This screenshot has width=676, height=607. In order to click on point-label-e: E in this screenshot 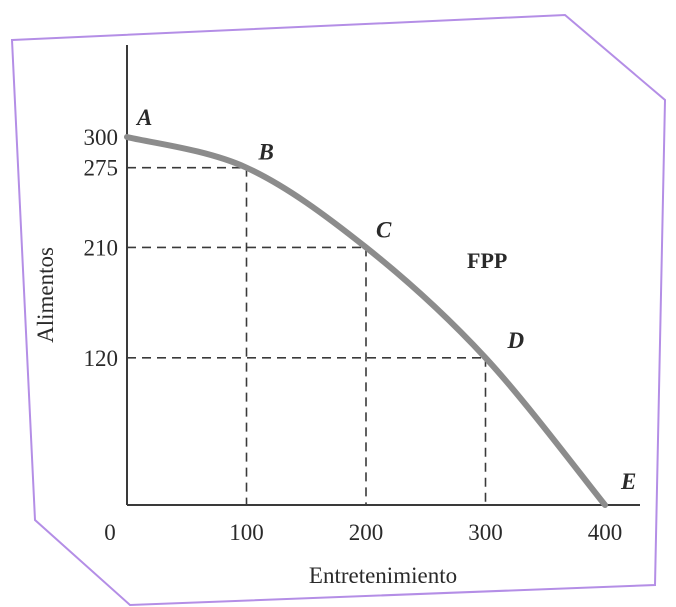, I will do `click(628, 481)`.